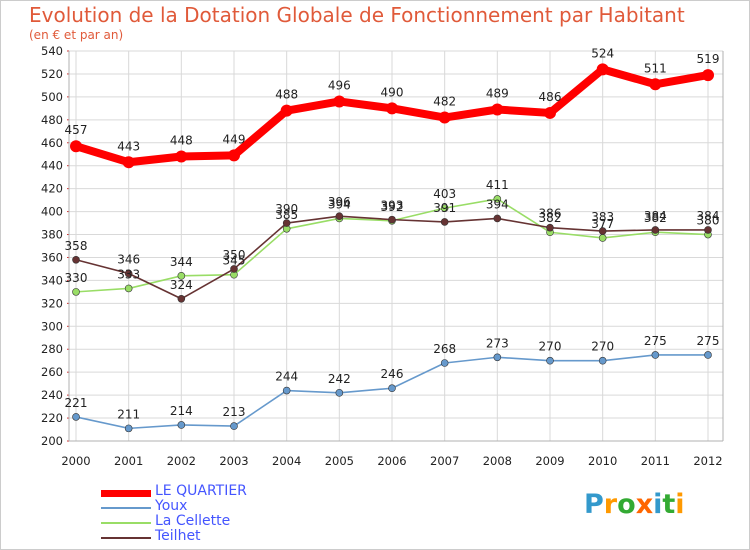 This screenshot has width=750, height=550. Describe the element at coordinates (634, 504) in the screenshot. I see `proxiti-logo: Proxiti` at that location.